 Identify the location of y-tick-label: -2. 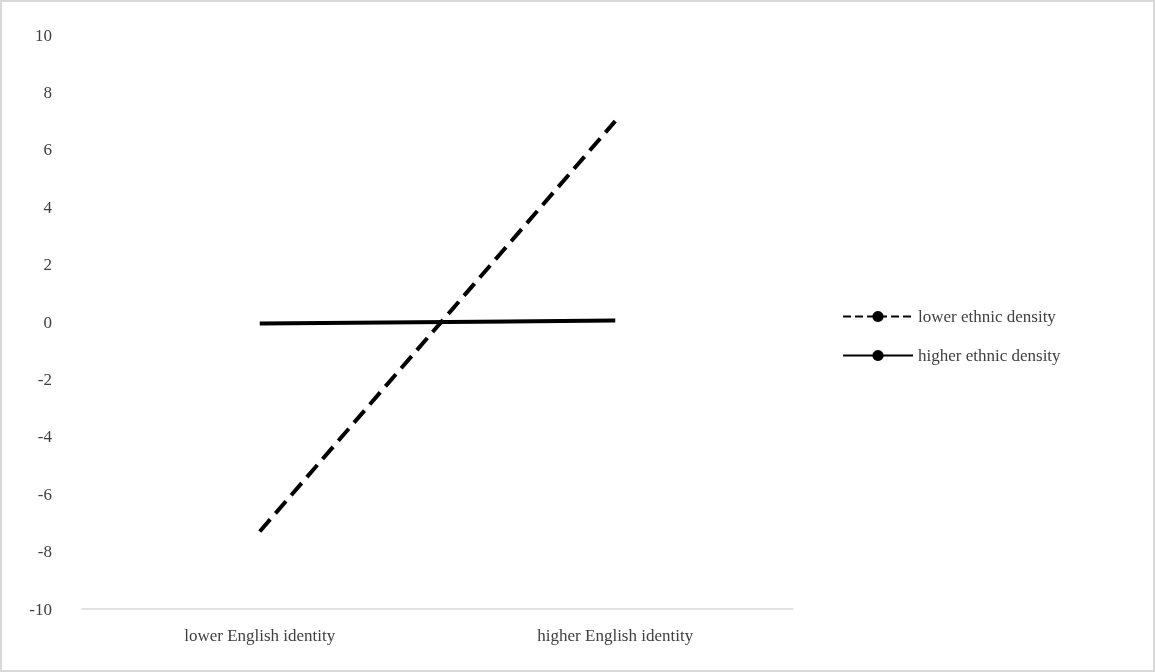
(44, 379).